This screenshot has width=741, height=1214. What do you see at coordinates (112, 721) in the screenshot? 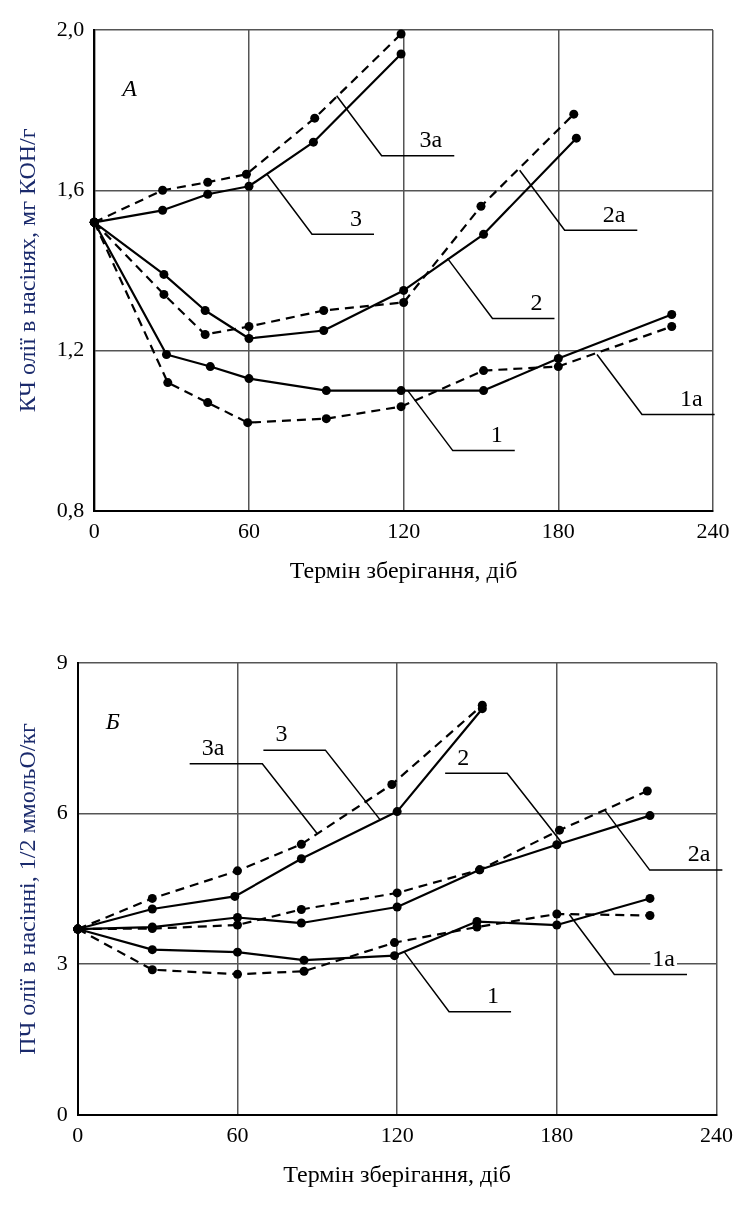
I see `annotation: Б` at bounding box center [112, 721].